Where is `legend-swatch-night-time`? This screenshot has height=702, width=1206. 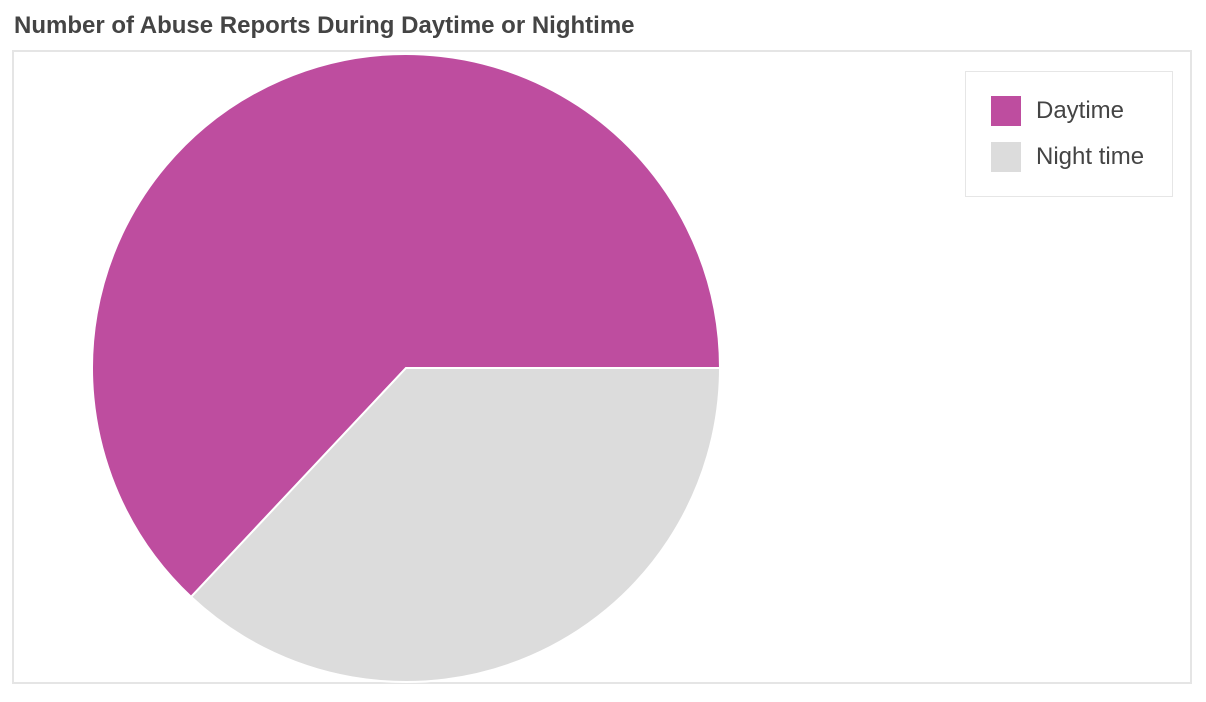 legend-swatch-night-time is located at coordinates (1006, 157).